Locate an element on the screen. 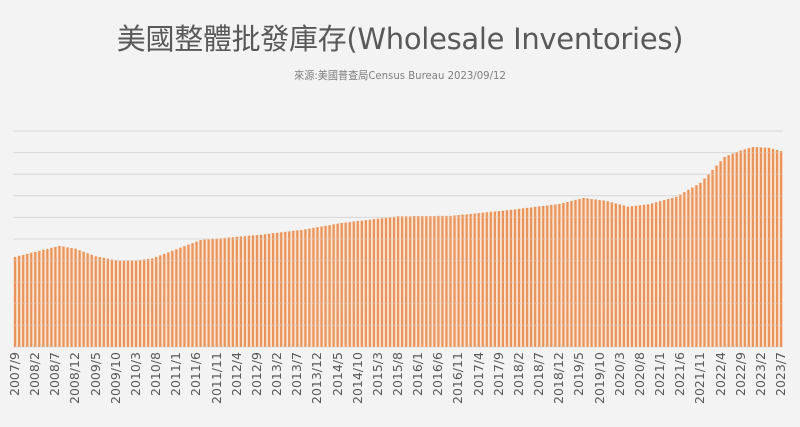 The height and width of the screenshot is (427, 800). x-tick-label: 2011/1 is located at coordinates (176, 374).